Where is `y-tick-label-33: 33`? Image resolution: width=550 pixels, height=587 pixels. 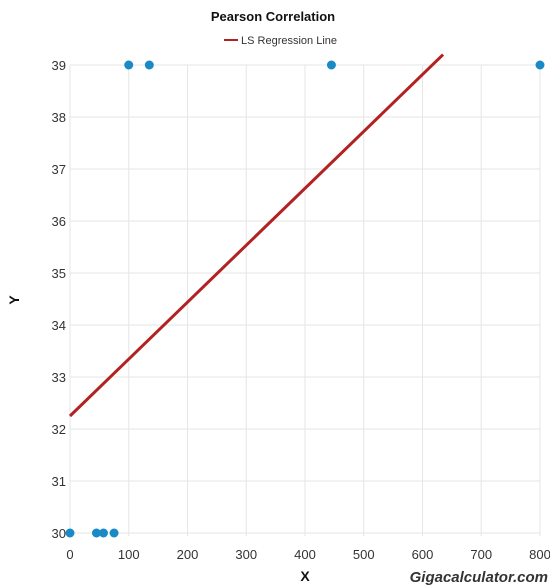
y-tick-label-33: 33 is located at coordinates (59, 377).